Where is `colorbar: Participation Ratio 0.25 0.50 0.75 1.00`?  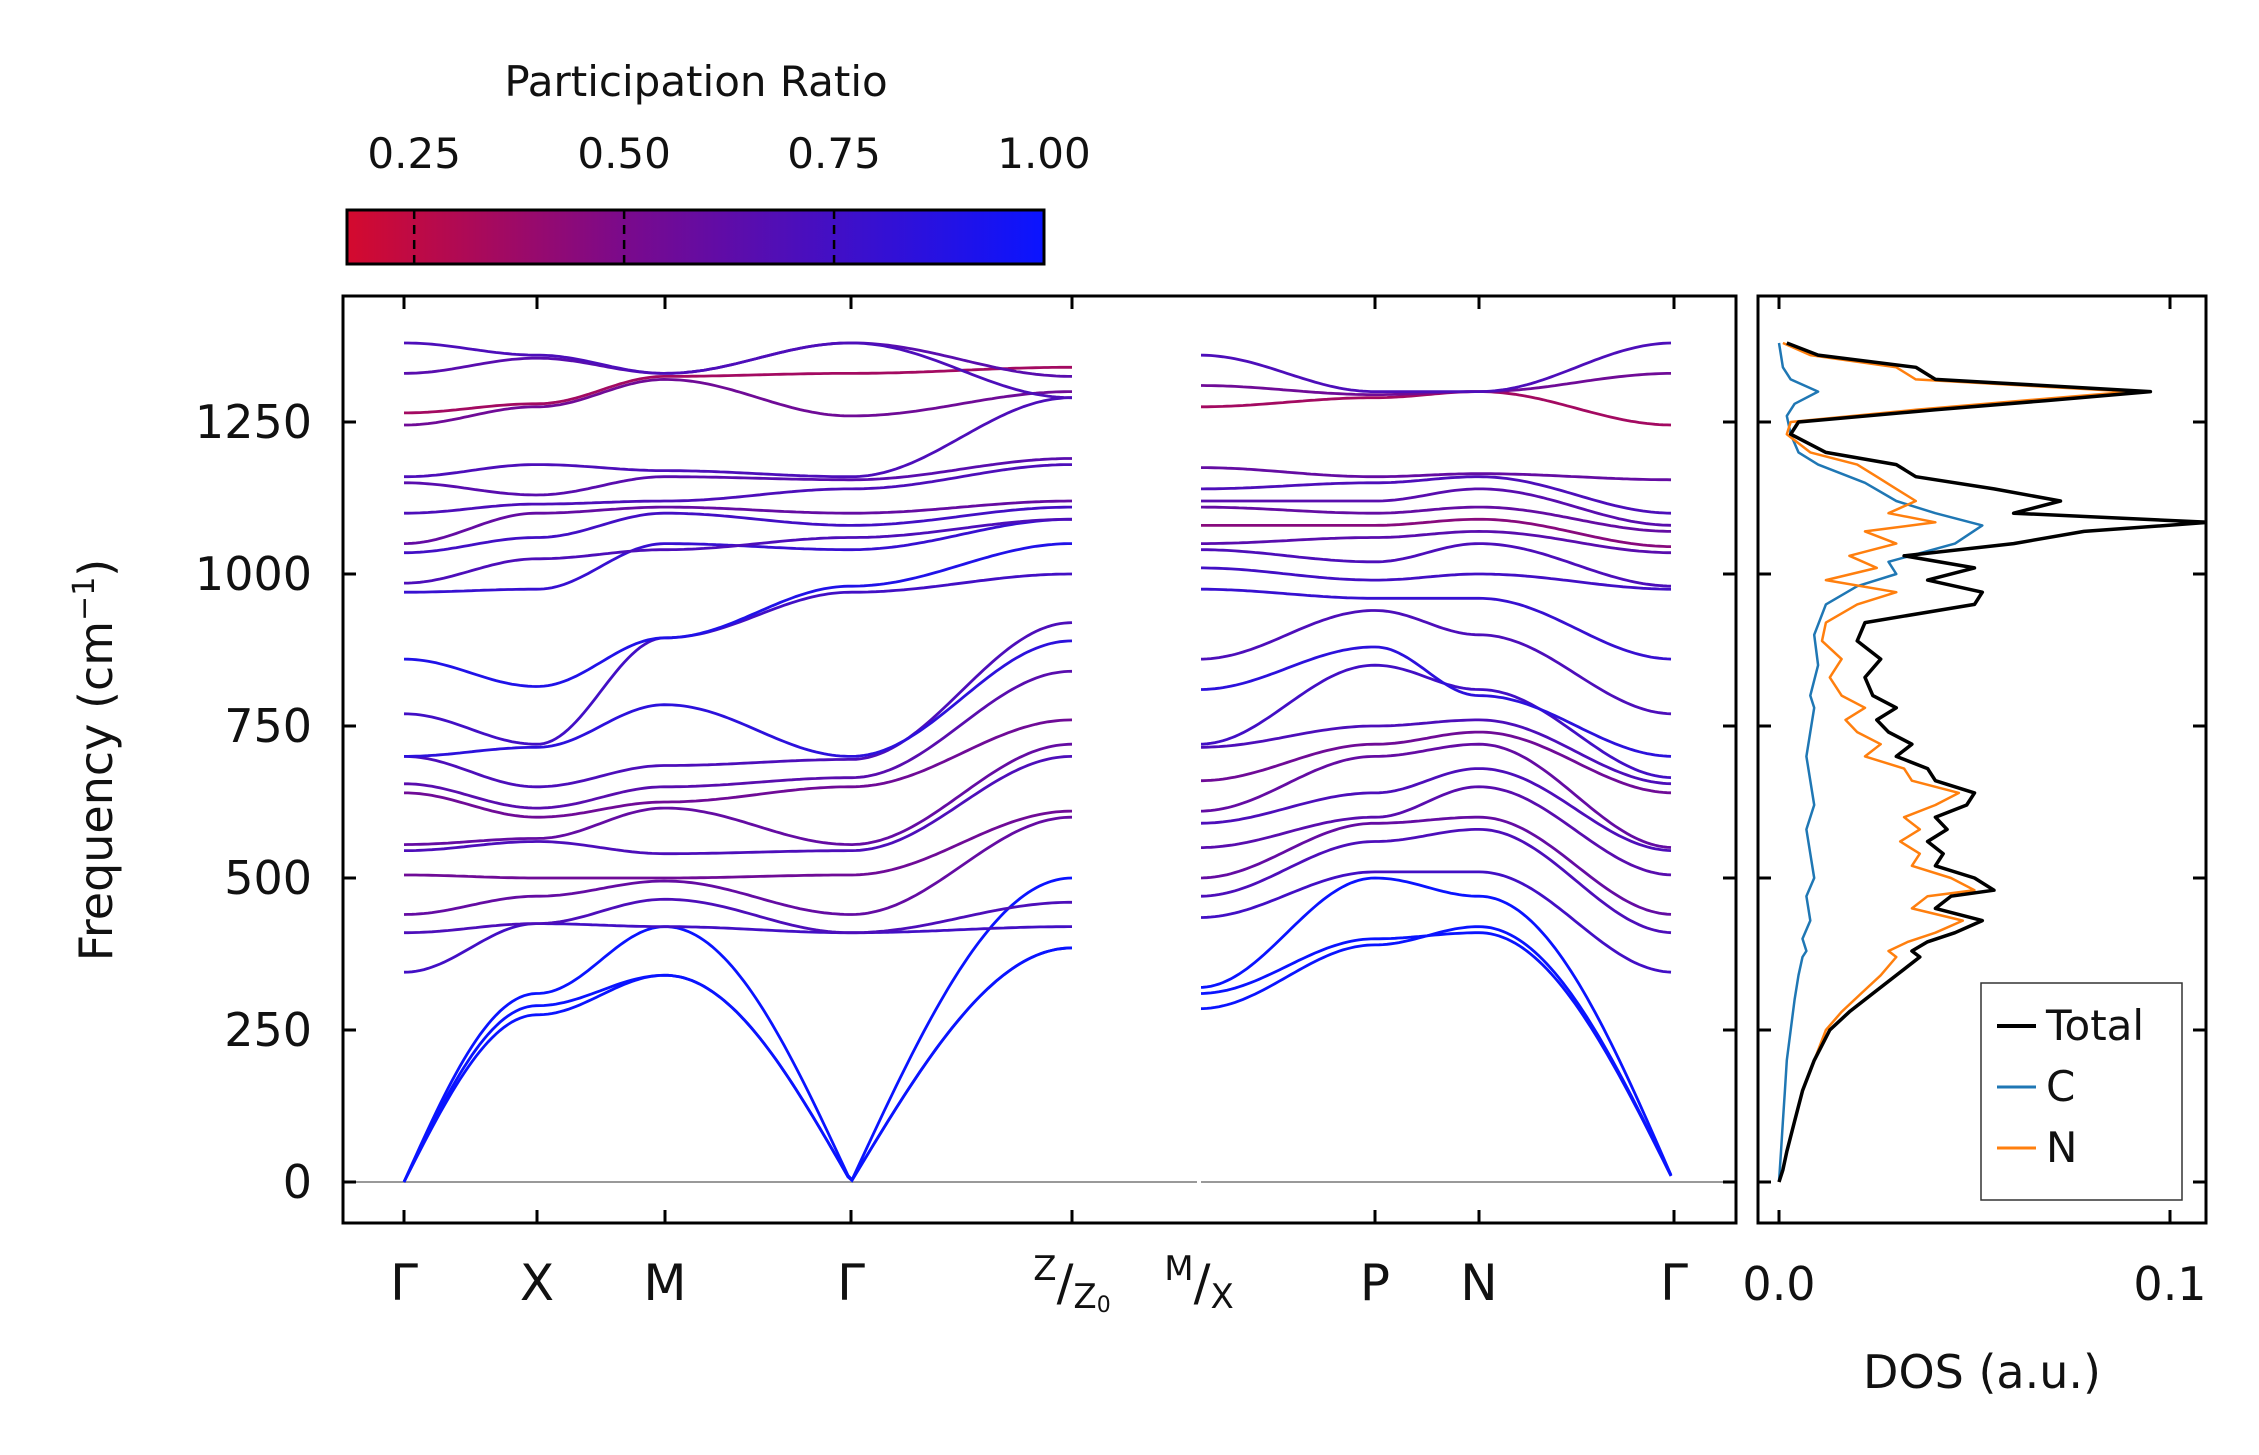 colorbar: Participation Ratio 0.25 0.50 0.75 1.00 is located at coordinates (718, 161).